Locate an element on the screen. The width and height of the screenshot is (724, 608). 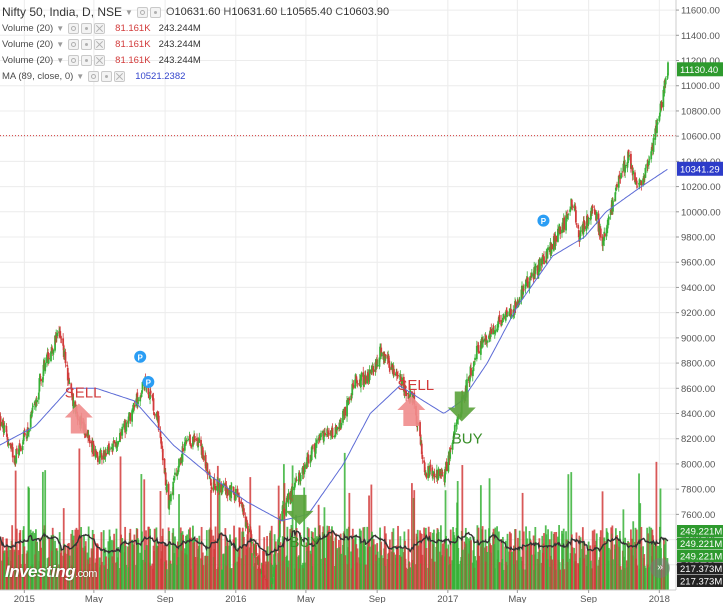
volume-tag is located at coordinates (700, 568).